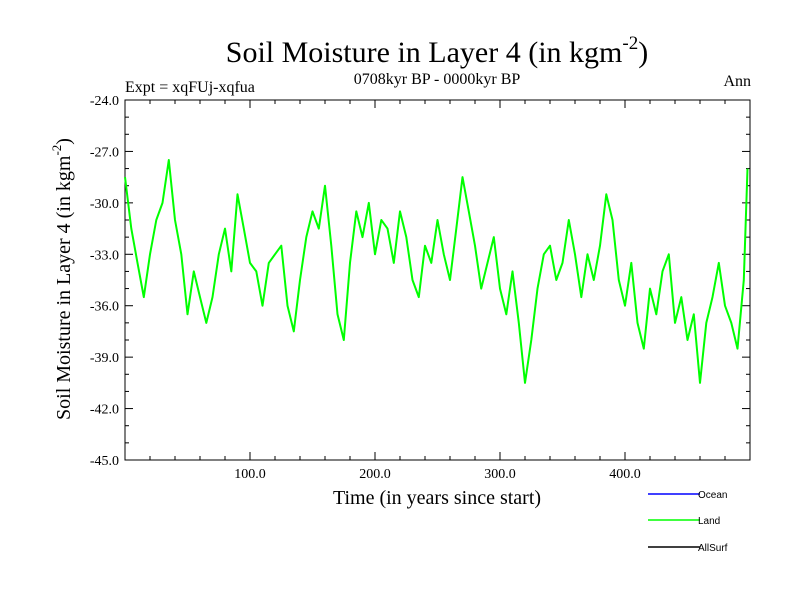 This screenshot has height=600, width=800. What do you see at coordinates (437, 51) in the screenshot?
I see `chart-title: Soil Moisture in Layer 4 (in kgm-2)` at bounding box center [437, 51].